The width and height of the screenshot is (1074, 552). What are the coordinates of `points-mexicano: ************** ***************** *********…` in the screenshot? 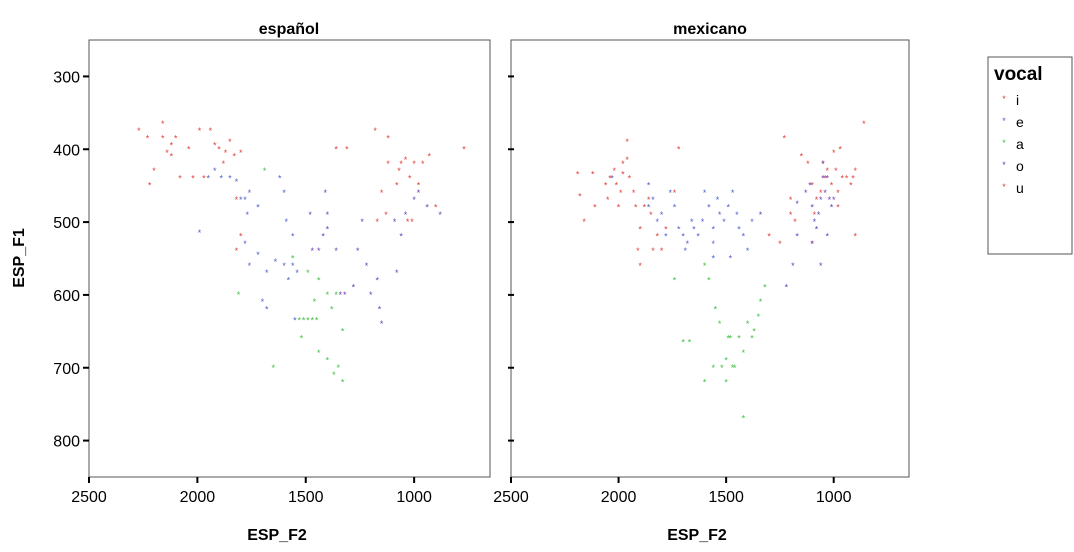 It's located at (721, 271).